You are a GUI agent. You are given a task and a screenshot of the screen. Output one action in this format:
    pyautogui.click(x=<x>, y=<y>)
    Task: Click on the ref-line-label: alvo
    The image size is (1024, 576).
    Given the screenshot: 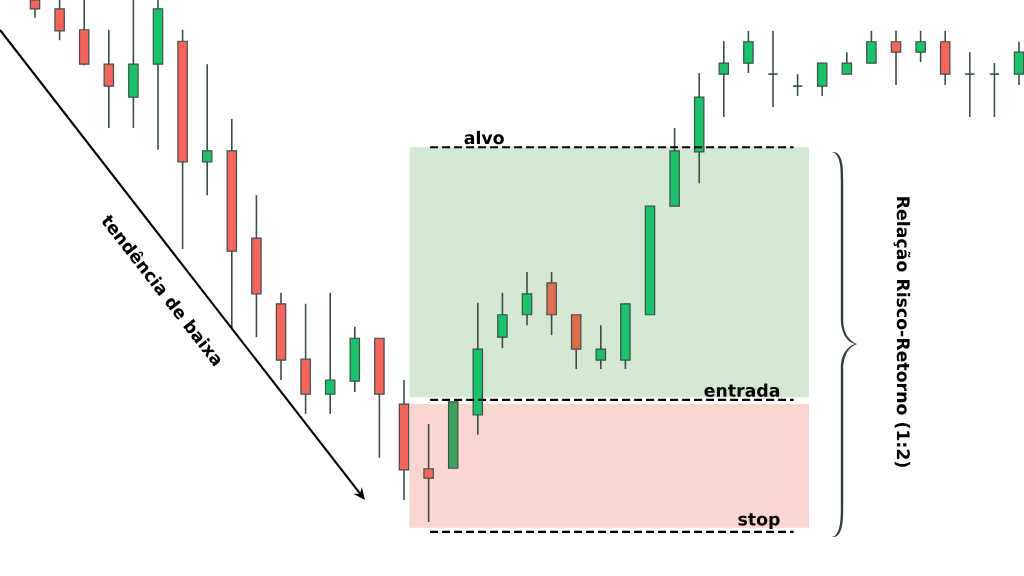 What is the action you would take?
    pyautogui.click(x=484, y=137)
    